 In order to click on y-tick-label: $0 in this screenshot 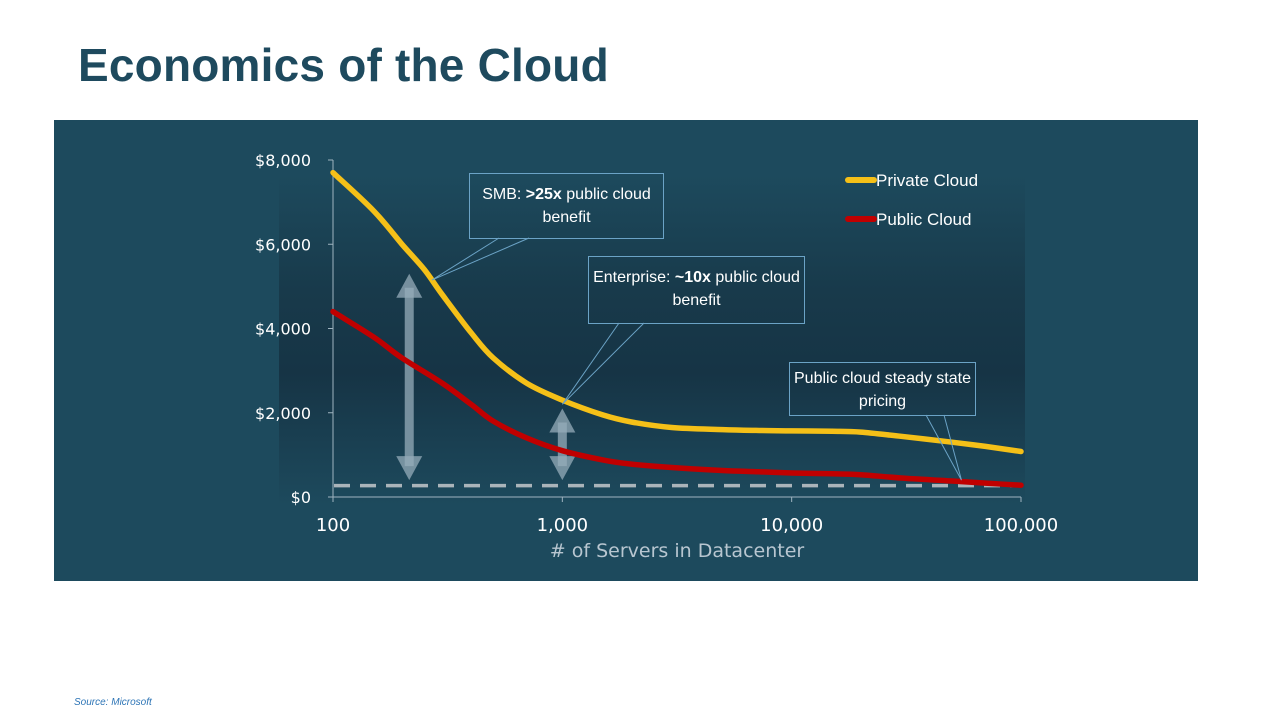, I will do `click(301, 497)`.